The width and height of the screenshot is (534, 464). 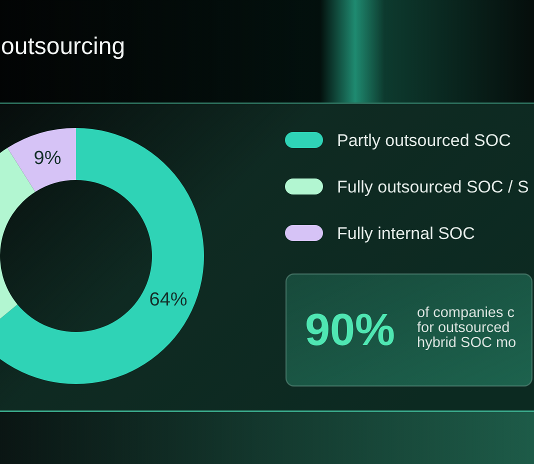 I want to click on legend-label: Fully internal SOC, so click(x=406, y=233).